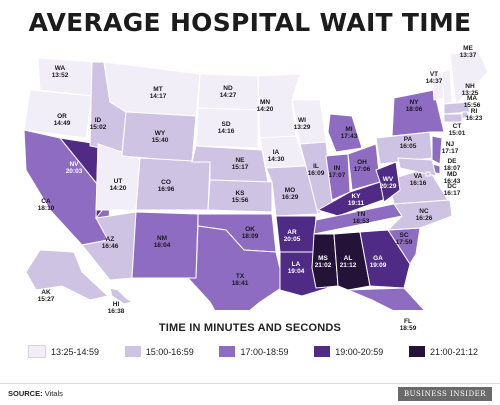  Describe the element at coordinates (414, 102) in the screenshot. I see `state-abbr: NY` at that location.